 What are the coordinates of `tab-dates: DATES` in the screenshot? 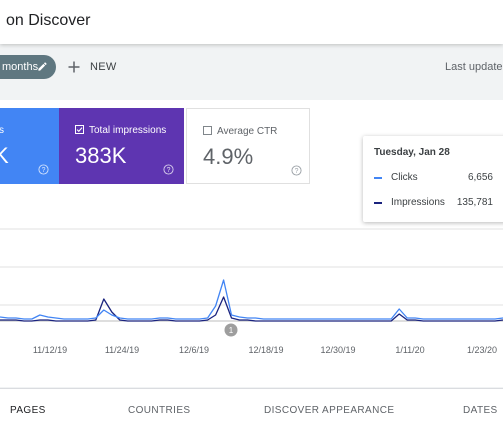 It's located at (480, 410).